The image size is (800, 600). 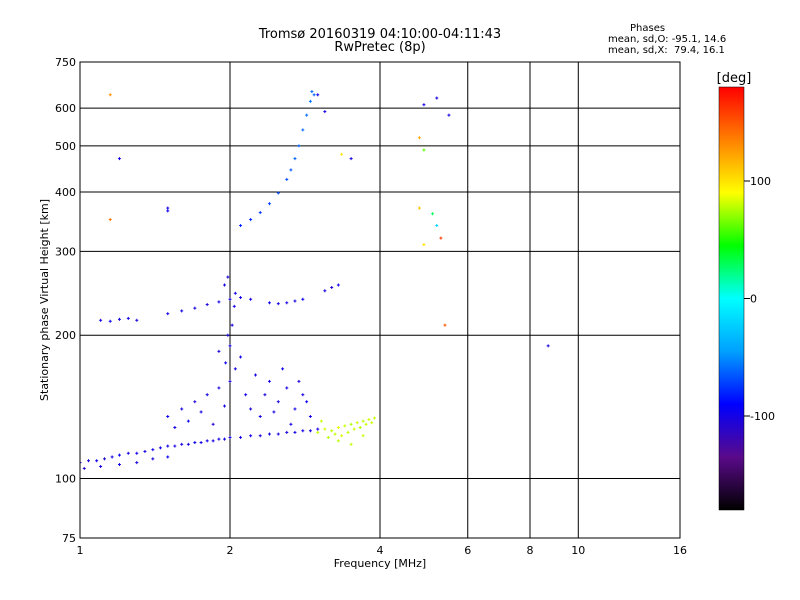 What do you see at coordinates (753, 299) in the screenshot?
I see `colorbar-tick-label: 0` at bounding box center [753, 299].